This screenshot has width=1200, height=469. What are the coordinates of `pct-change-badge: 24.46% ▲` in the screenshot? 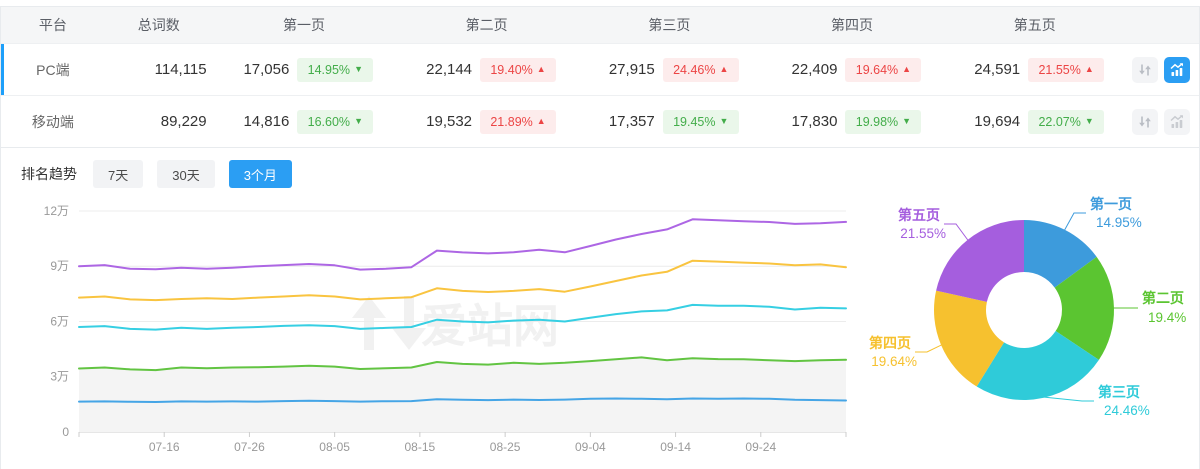 It's located at (700, 69).